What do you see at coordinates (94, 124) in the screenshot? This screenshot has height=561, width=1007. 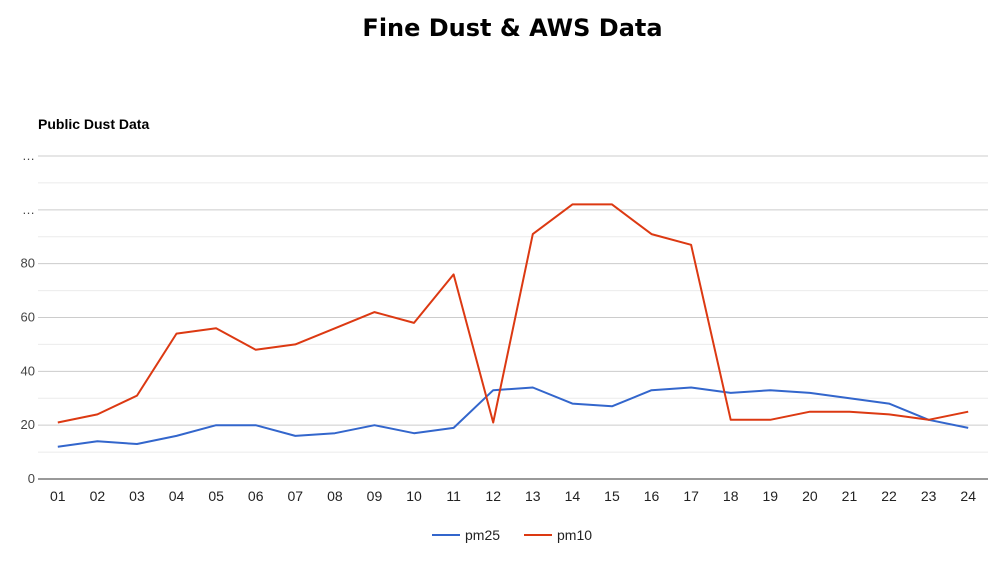 I see `chart-title: Public Dust Data` at bounding box center [94, 124].